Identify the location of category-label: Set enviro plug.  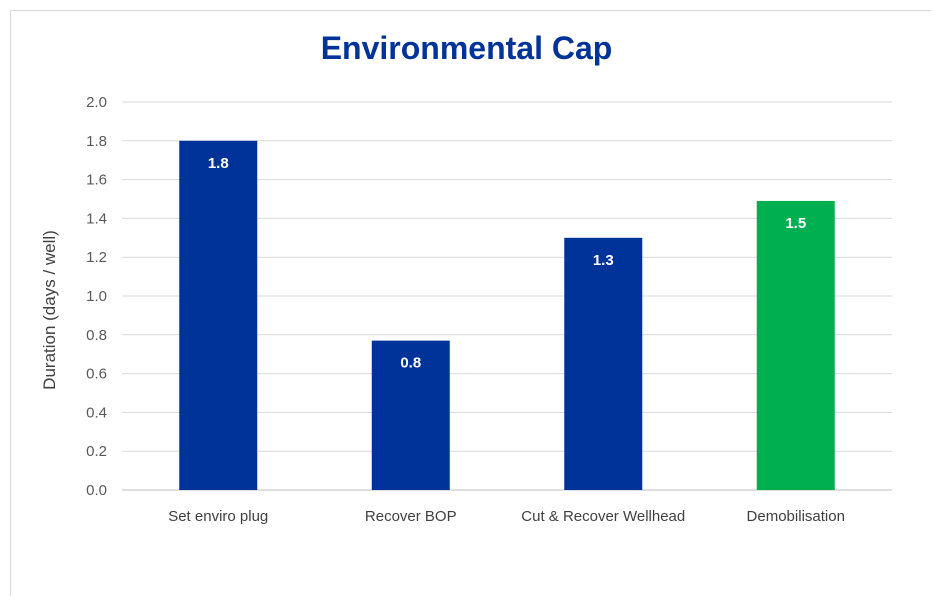
(218, 516).